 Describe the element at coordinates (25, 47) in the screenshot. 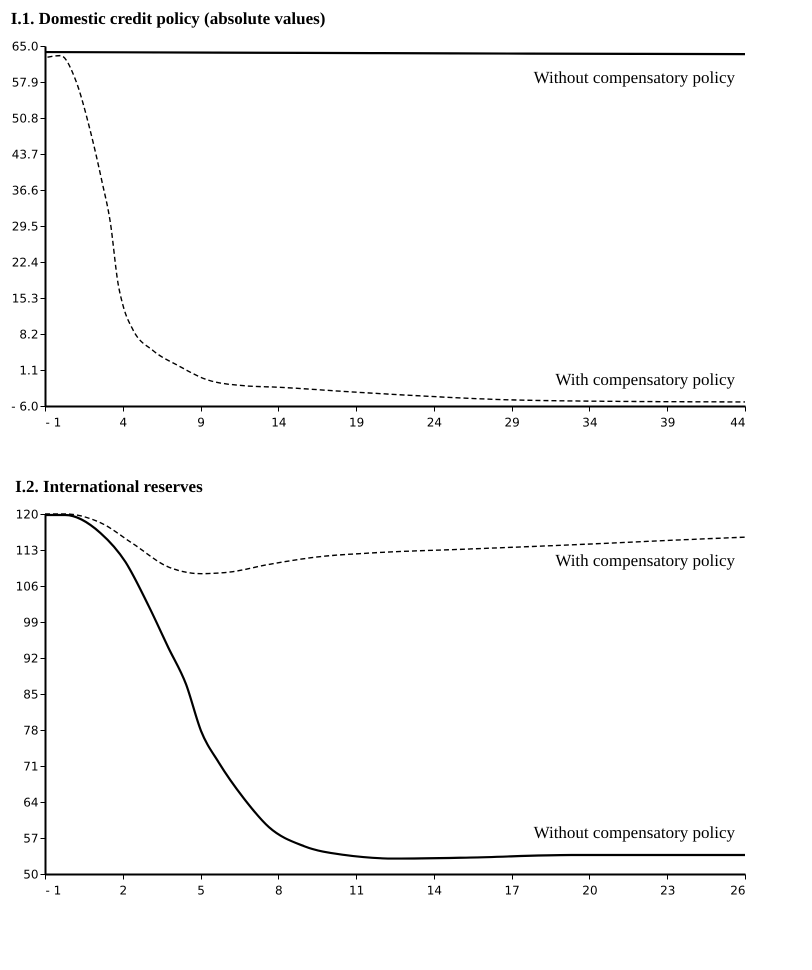

I see `y-tick-label: 65.0` at that location.